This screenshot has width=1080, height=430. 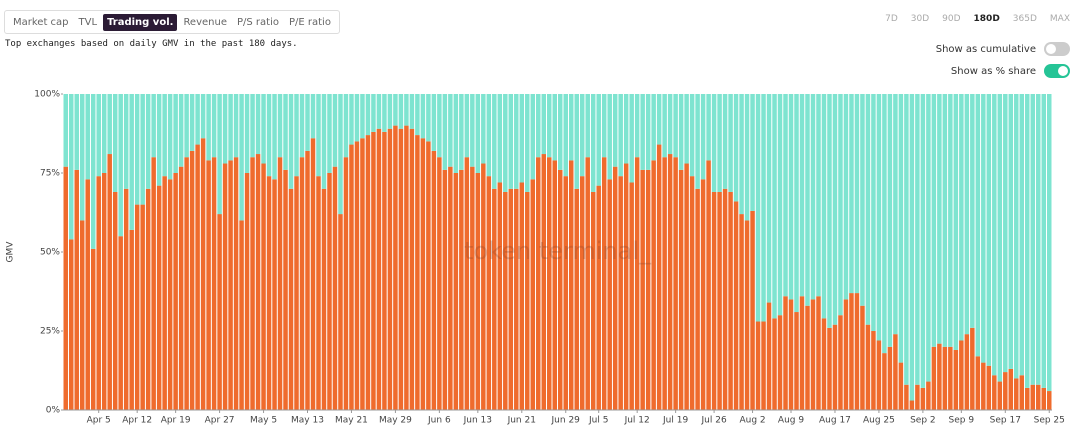 What do you see at coordinates (714, 421) in the screenshot?
I see `x-tick-label: Jul 26` at bounding box center [714, 421].